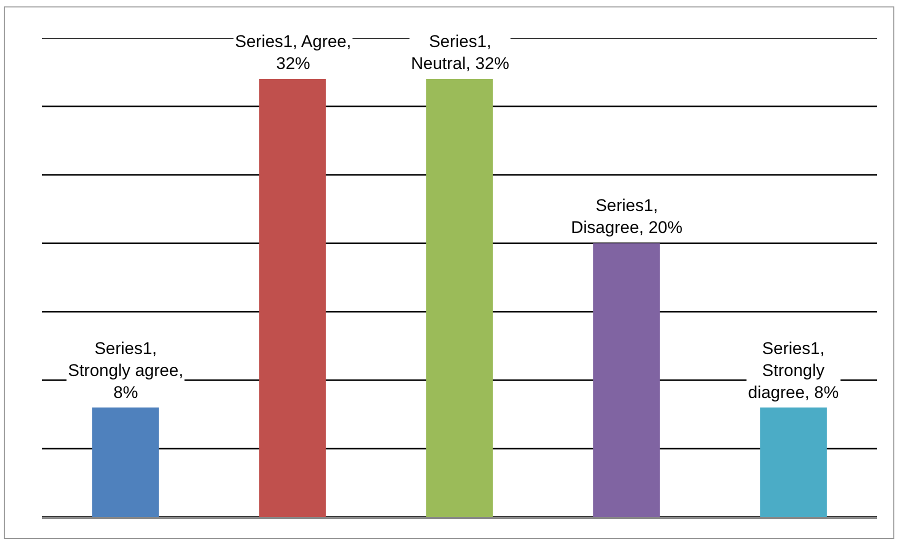  I want to click on data-label: Series1, Disagree, 20%, so click(627, 217).